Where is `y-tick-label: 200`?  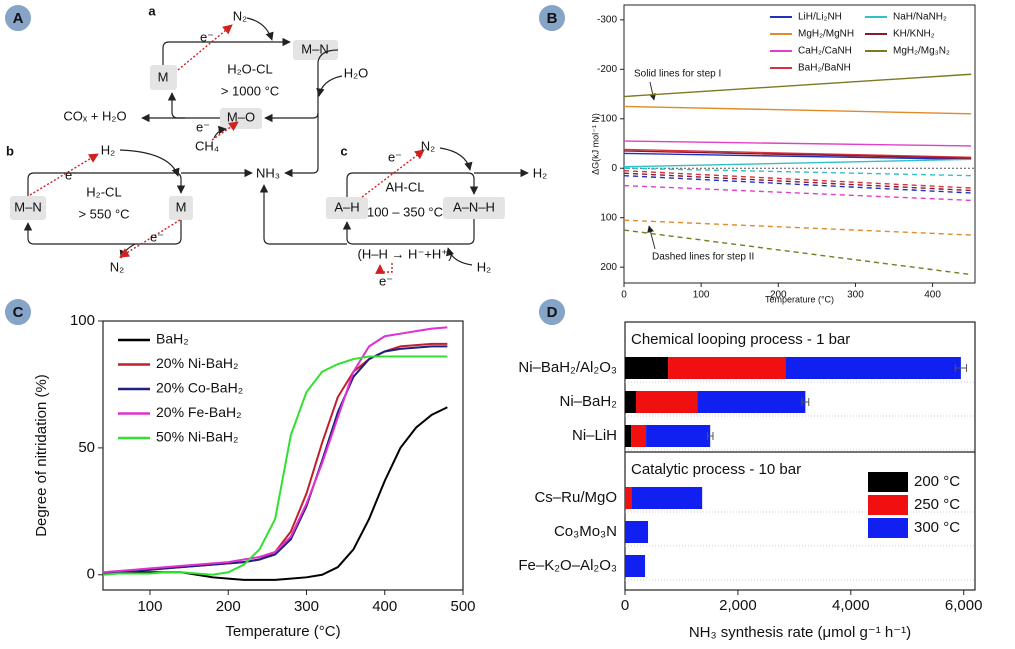 y-tick-label: 200 is located at coordinates (608, 267).